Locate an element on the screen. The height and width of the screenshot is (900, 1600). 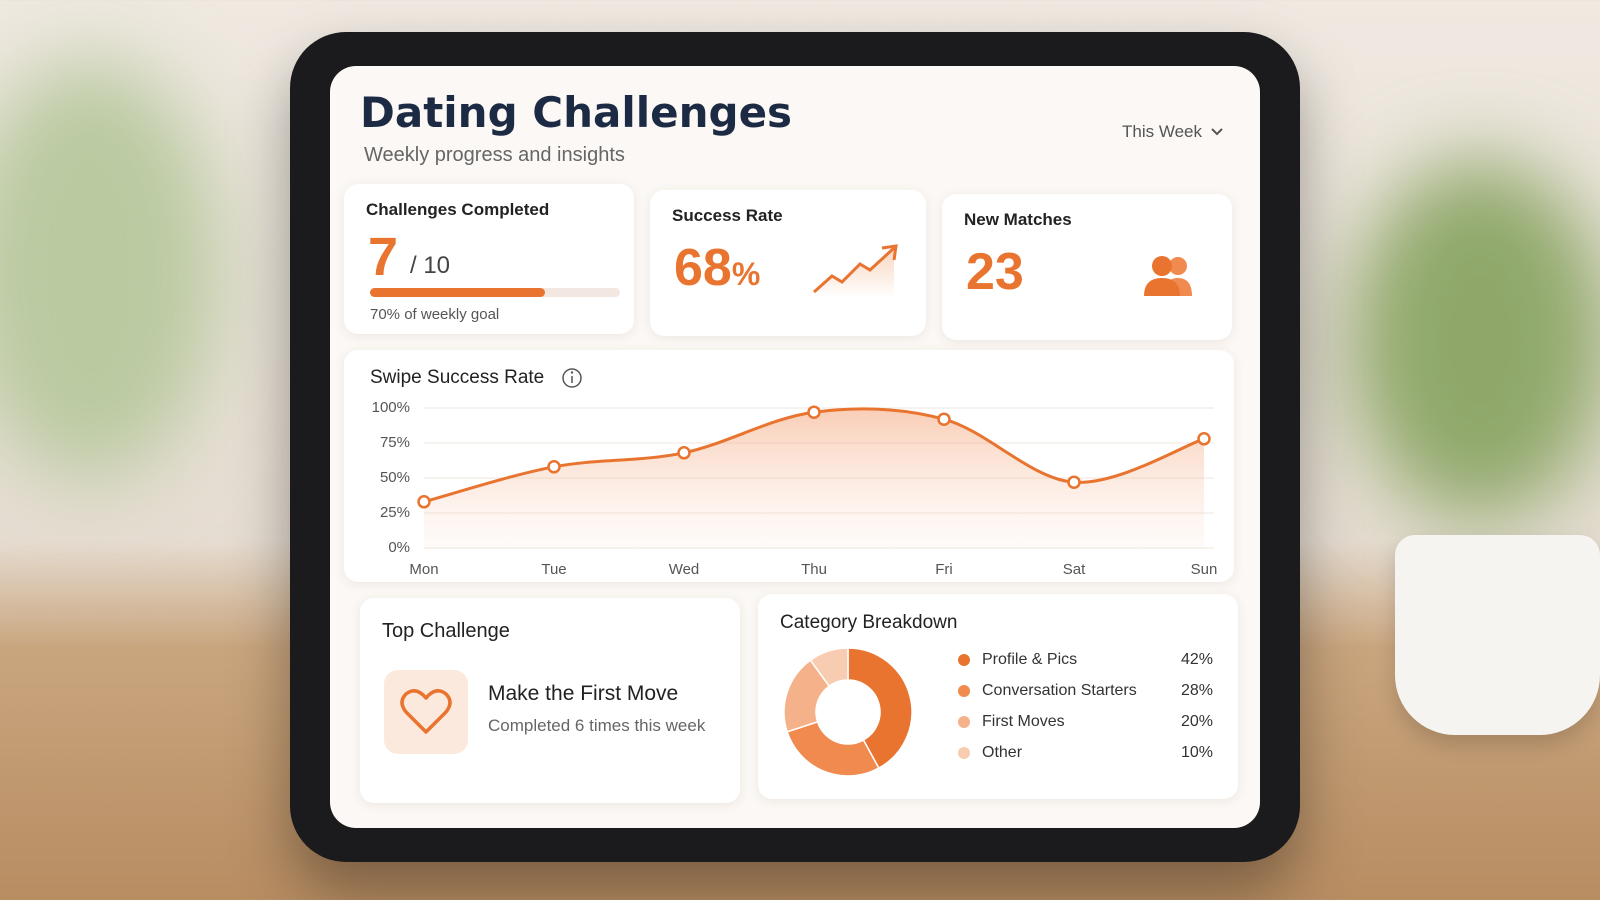
legend-label: Other is located at coordinates (1002, 752).